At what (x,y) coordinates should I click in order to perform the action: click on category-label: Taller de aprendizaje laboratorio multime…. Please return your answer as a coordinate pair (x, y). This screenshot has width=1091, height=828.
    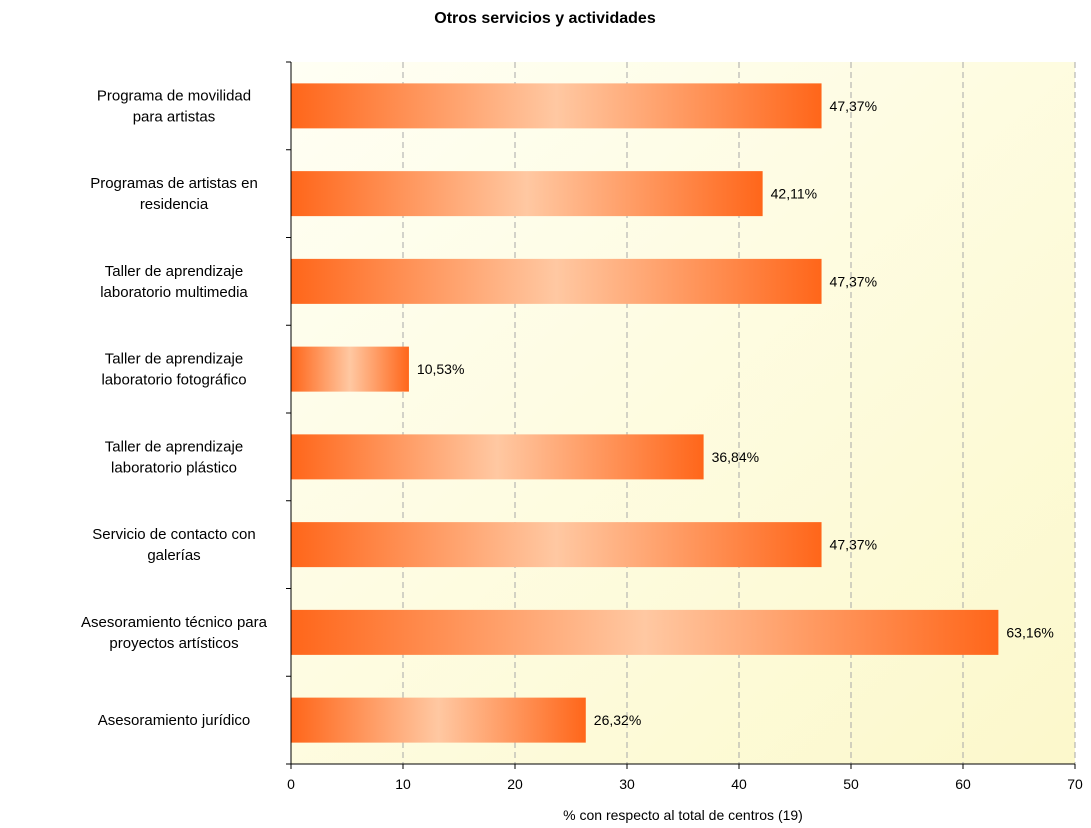
    Looking at the image, I should click on (174, 282).